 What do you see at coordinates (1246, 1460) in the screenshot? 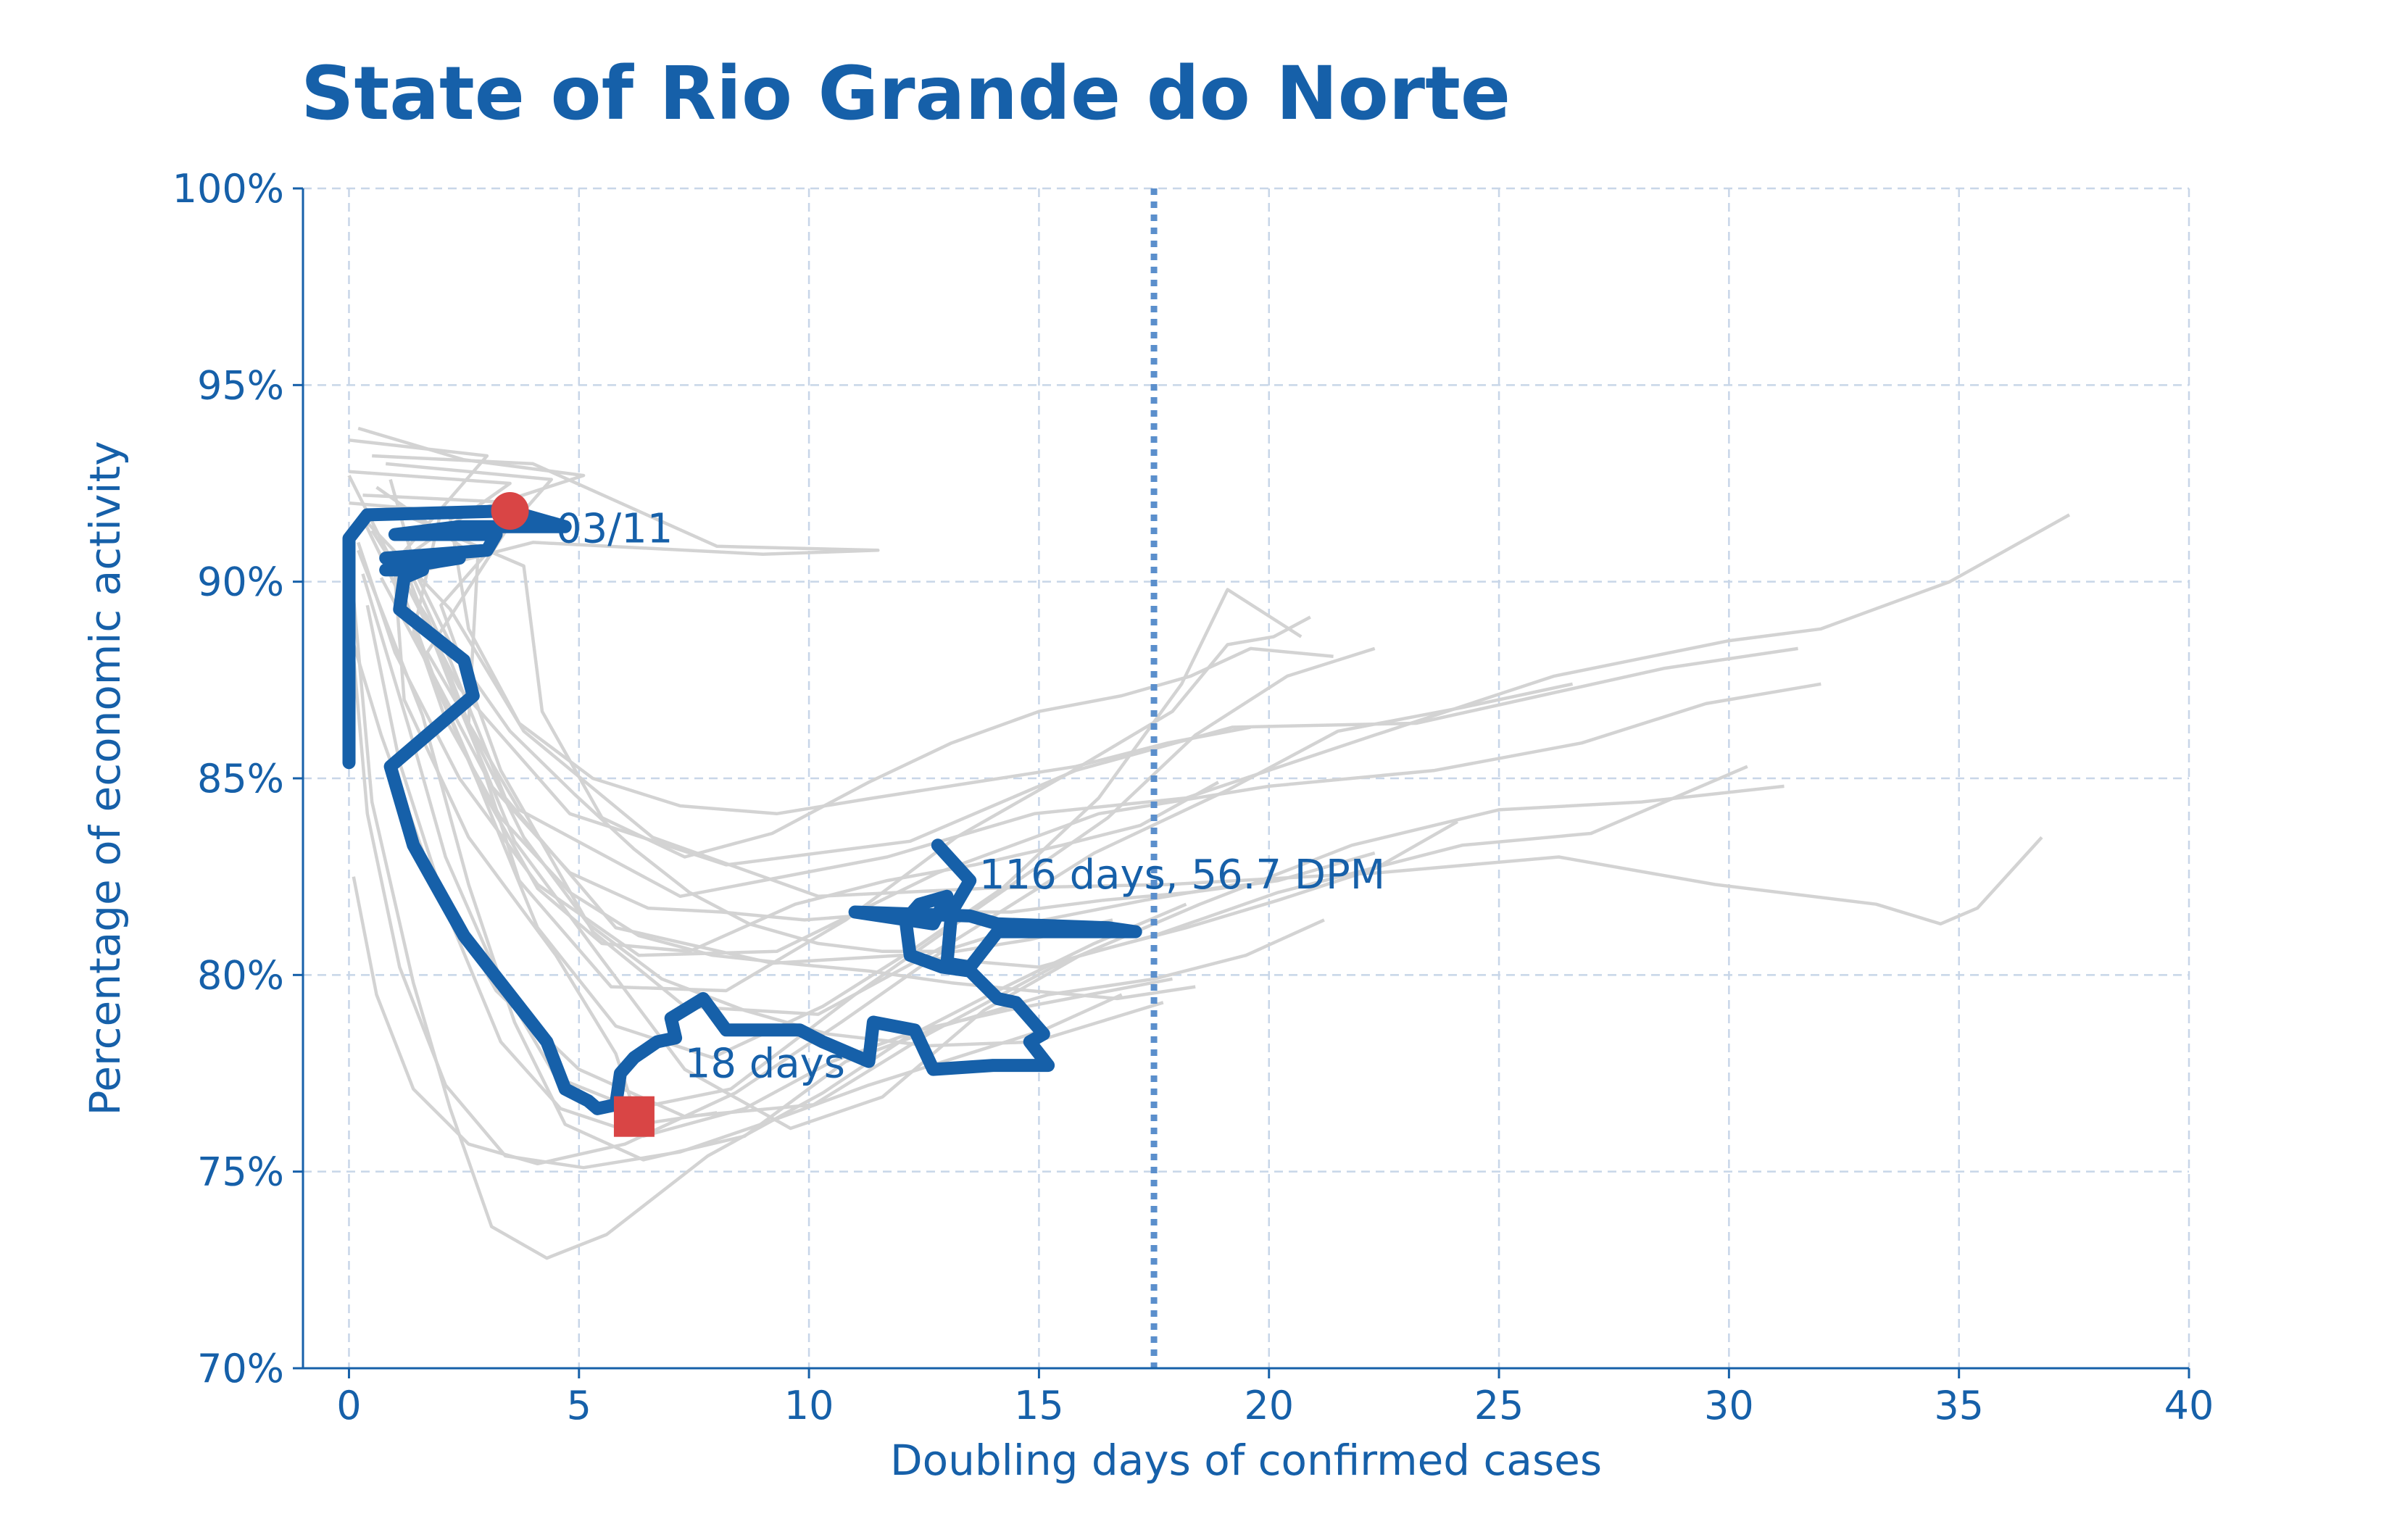
I see `x-axis-label: Doubling days of confirmed cases` at bounding box center [1246, 1460].